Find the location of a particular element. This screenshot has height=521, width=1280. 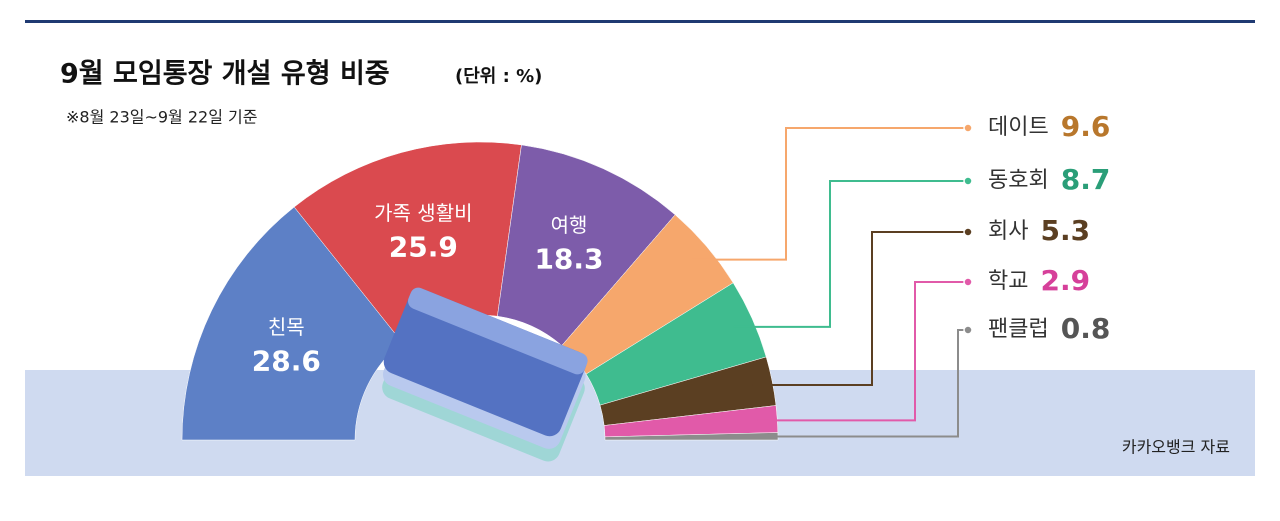

slice-value: 28.6 is located at coordinates (286, 361).